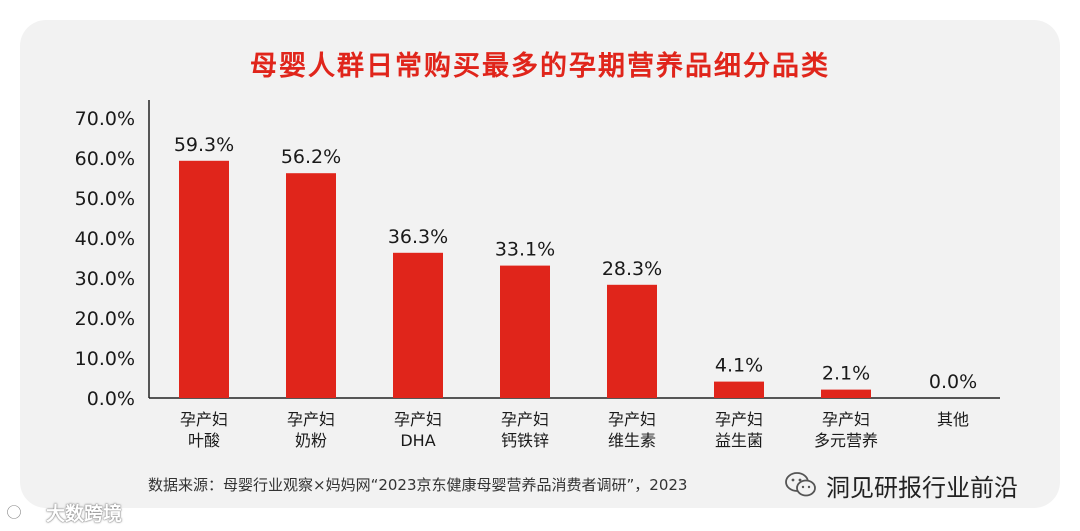 This screenshot has height=531, width=1080. What do you see at coordinates (105, 159) in the screenshot?
I see `y-tick-label: 60.0%` at bounding box center [105, 159].